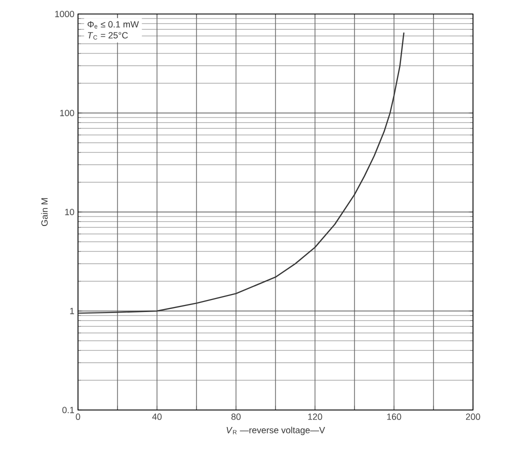 The height and width of the screenshot is (464, 512). Describe the element at coordinates (473, 417) in the screenshot. I see `x-tick-label: 200` at that location.